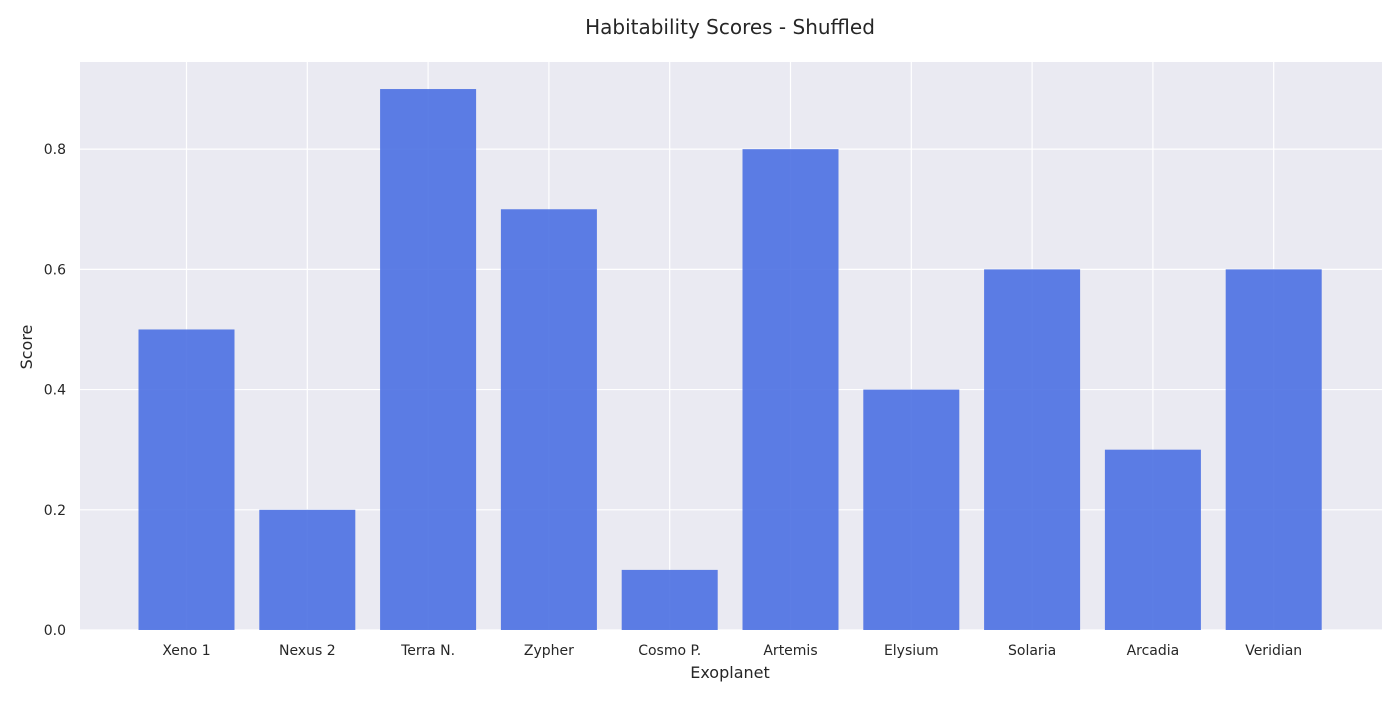 The width and height of the screenshot is (1400, 704). What do you see at coordinates (911, 651) in the screenshot?
I see `x-tick-label: Elysium` at bounding box center [911, 651].